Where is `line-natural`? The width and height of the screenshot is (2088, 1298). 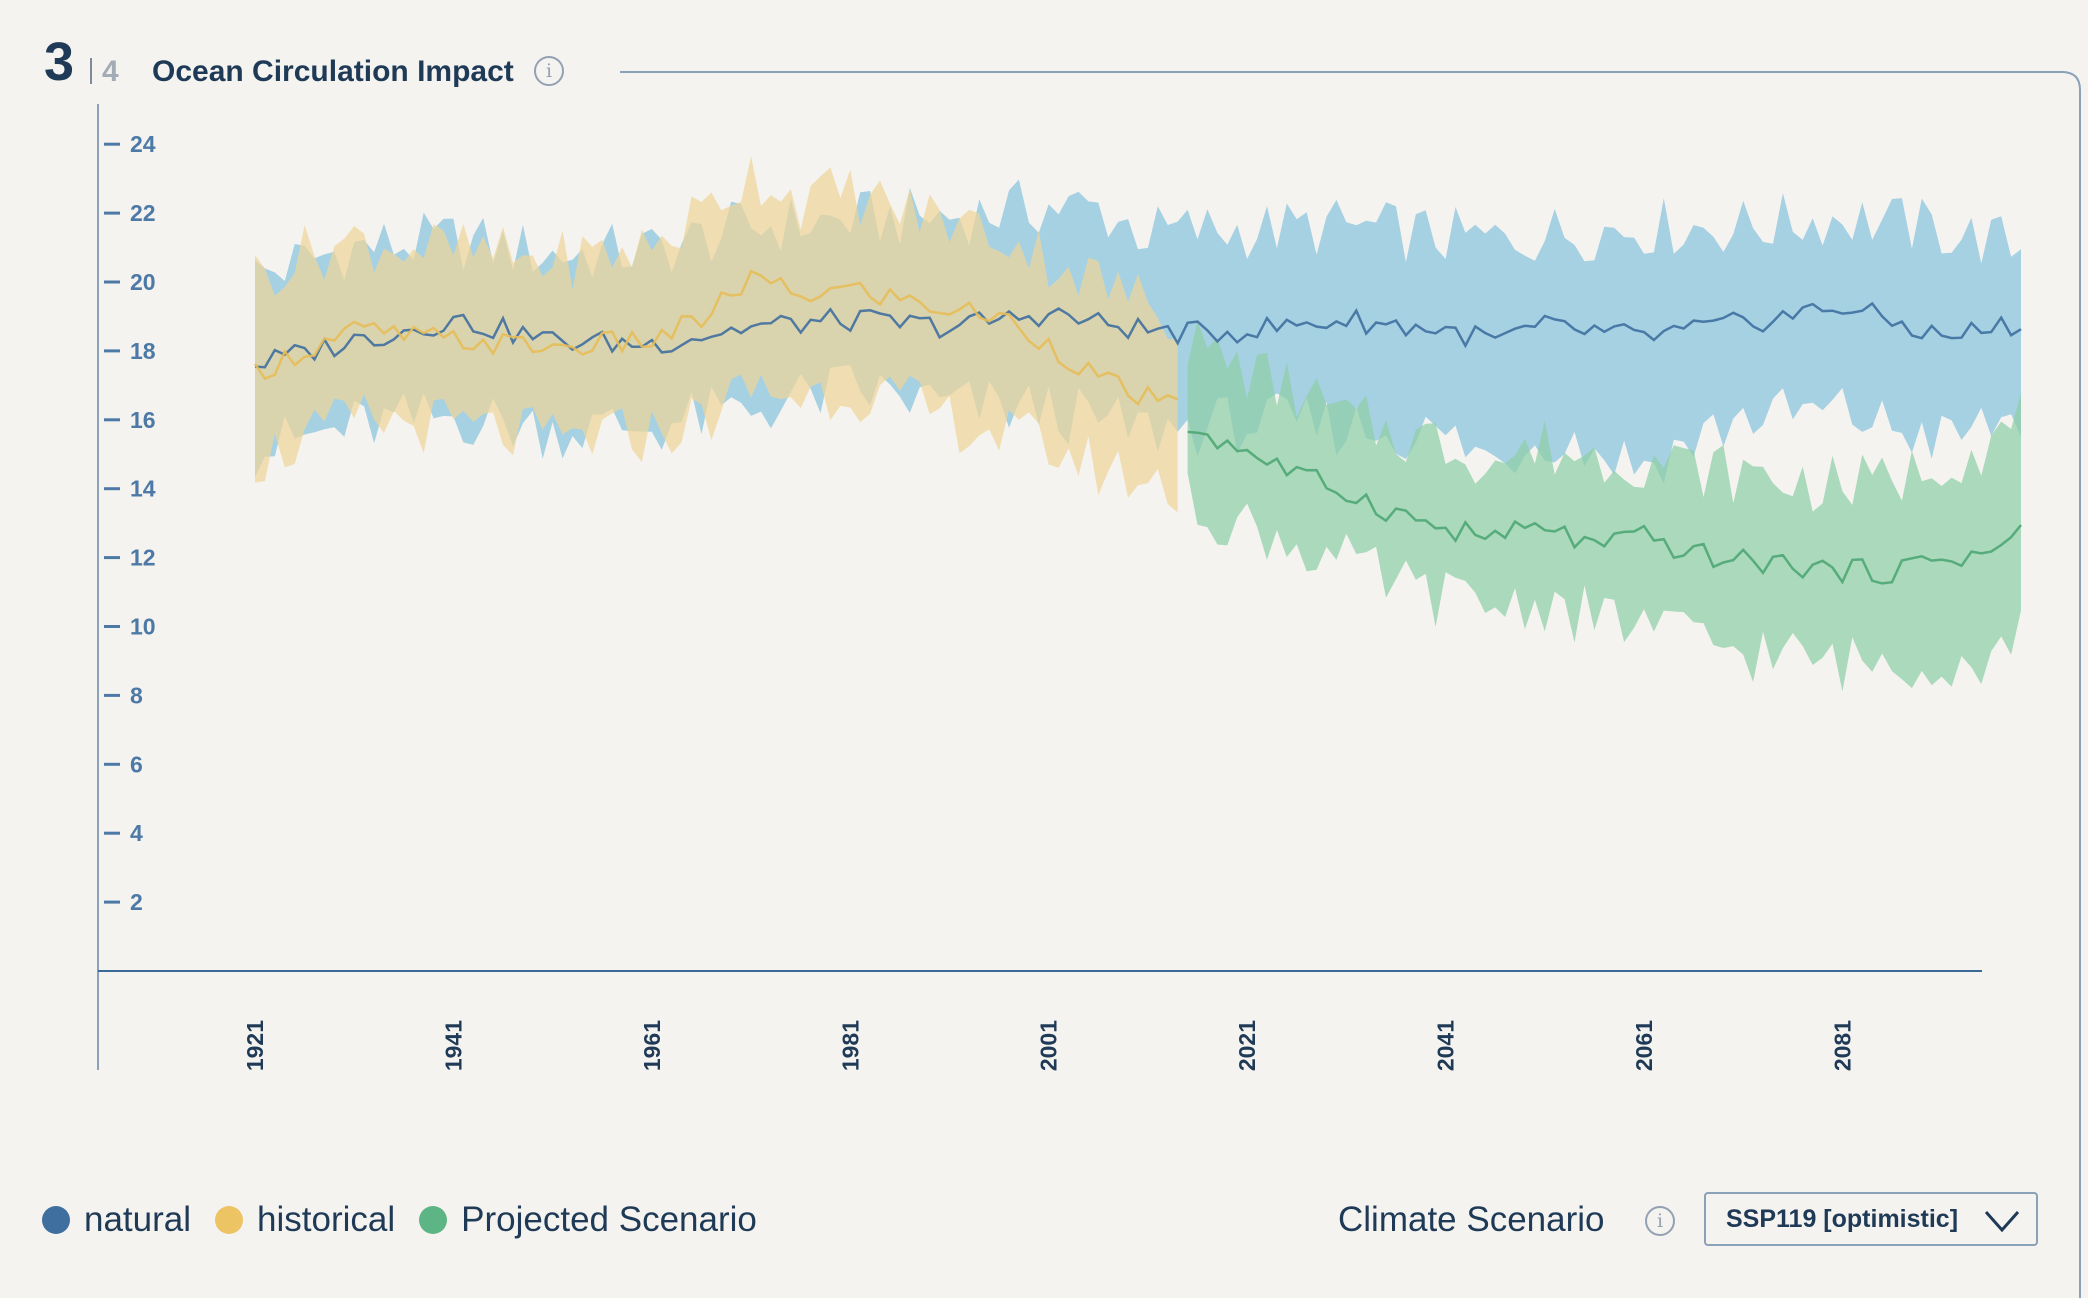
line-natural is located at coordinates (1138, 335).